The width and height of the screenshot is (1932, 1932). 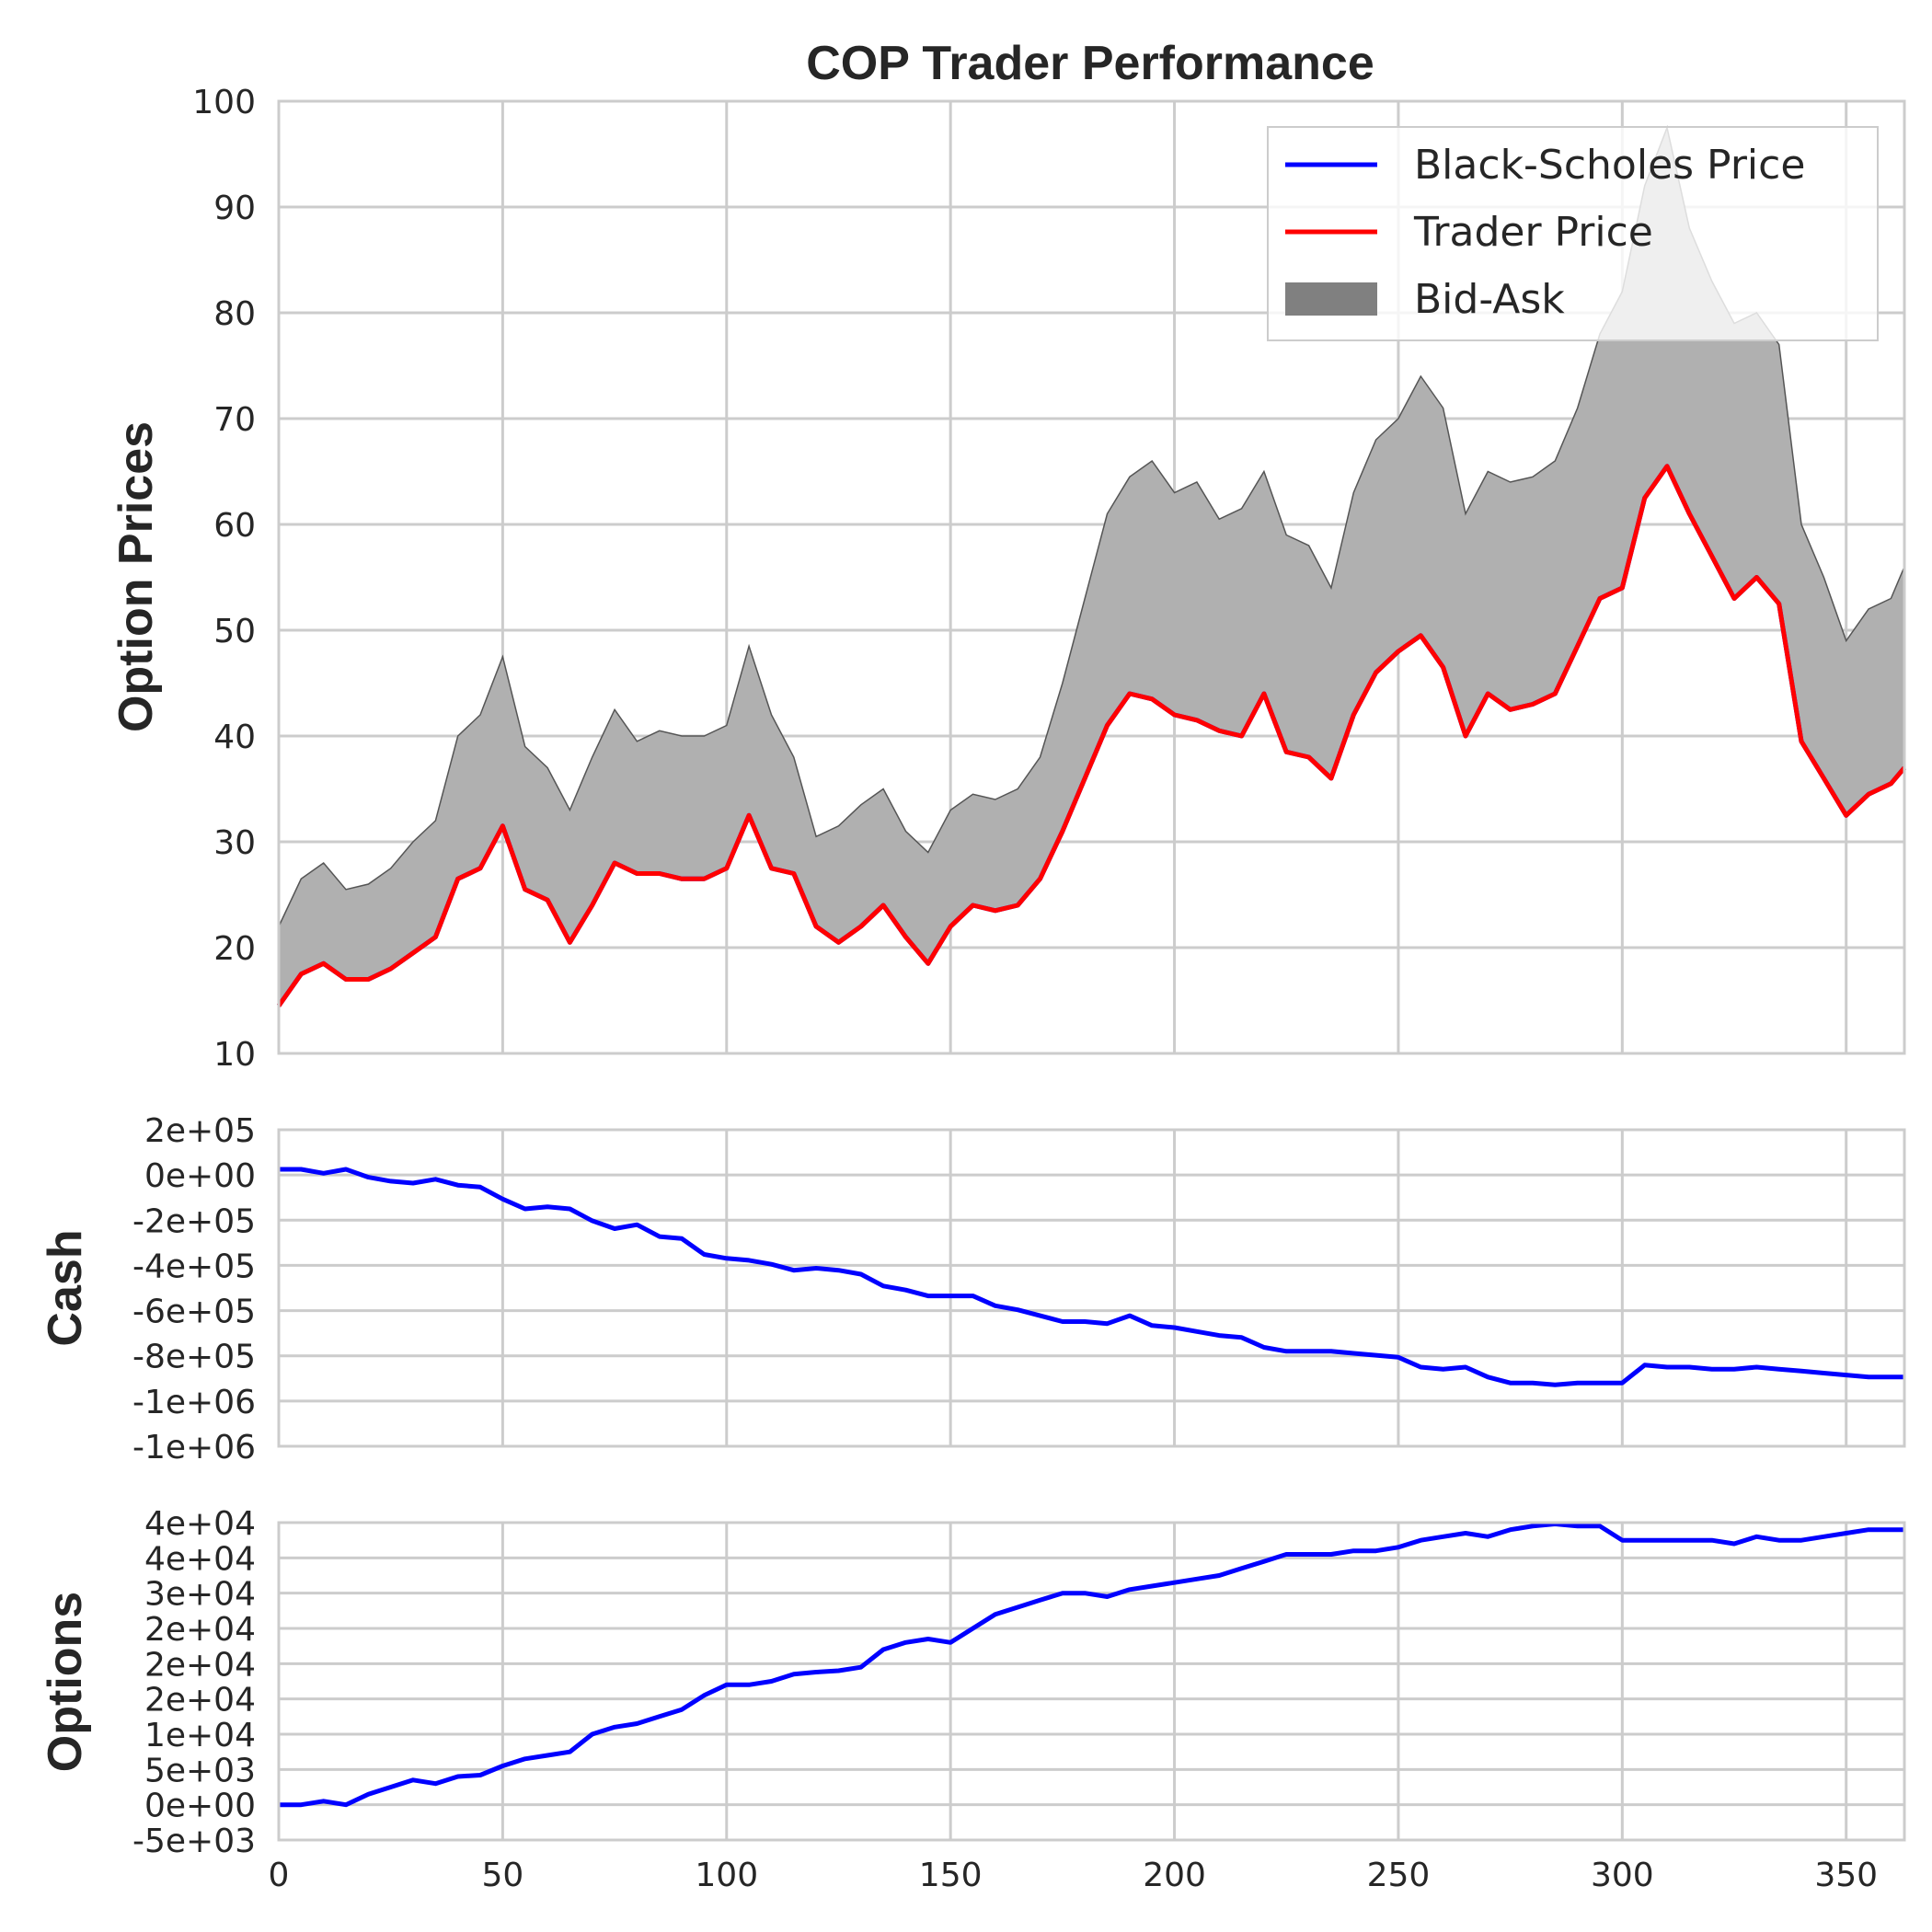 What do you see at coordinates (1090, 63) in the screenshot?
I see `chart-title: COP Trader Performance` at bounding box center [1090, 63].